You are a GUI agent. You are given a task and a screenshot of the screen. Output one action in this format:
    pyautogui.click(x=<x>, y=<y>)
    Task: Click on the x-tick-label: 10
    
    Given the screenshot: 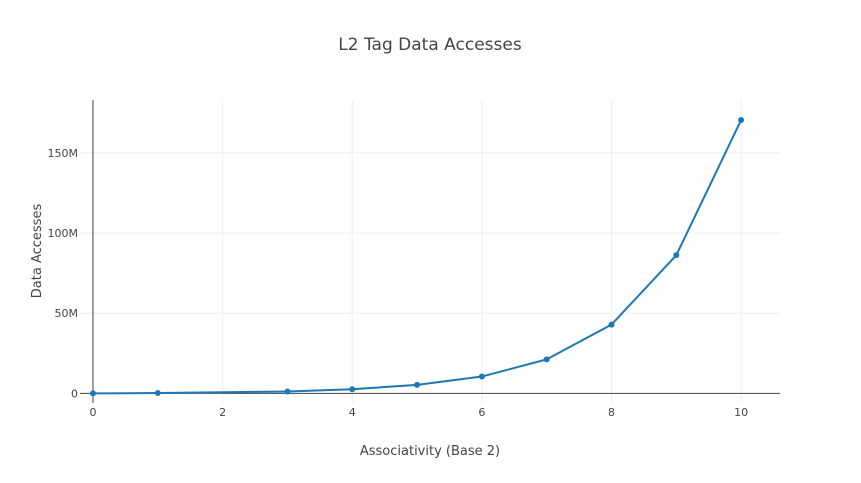 What is the action you would take?
    pyautogui.click(x=741, y=412)
    